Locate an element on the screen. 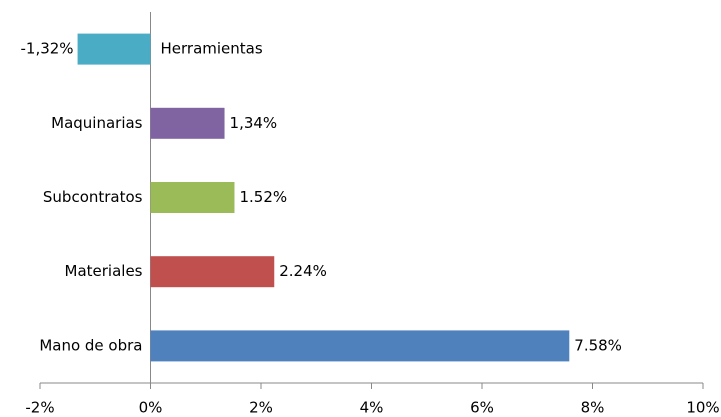 This screenshot has height=417, width=721. x-tick-label: 6% is located at coordinates (482, 408).